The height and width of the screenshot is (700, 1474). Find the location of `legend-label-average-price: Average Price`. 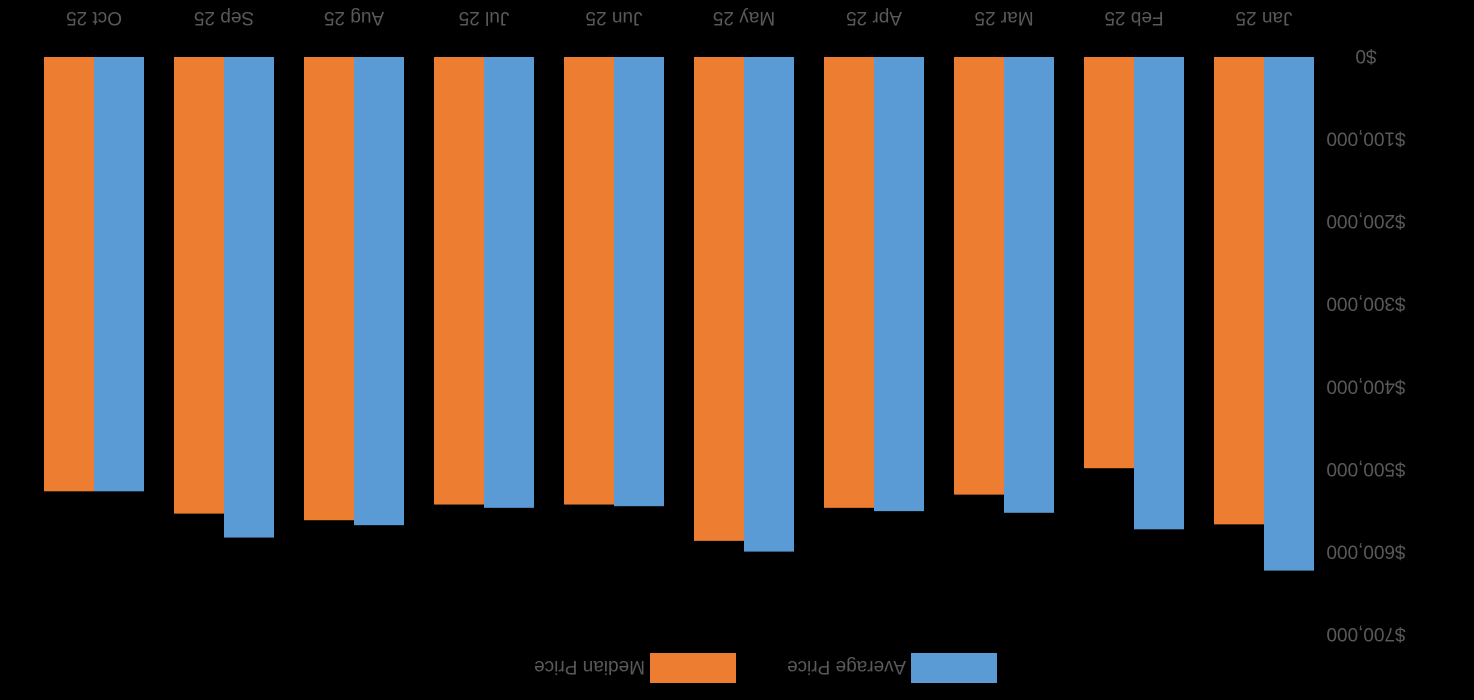

legend-label-average-price: Average Price is located at coordinates (846, 666).